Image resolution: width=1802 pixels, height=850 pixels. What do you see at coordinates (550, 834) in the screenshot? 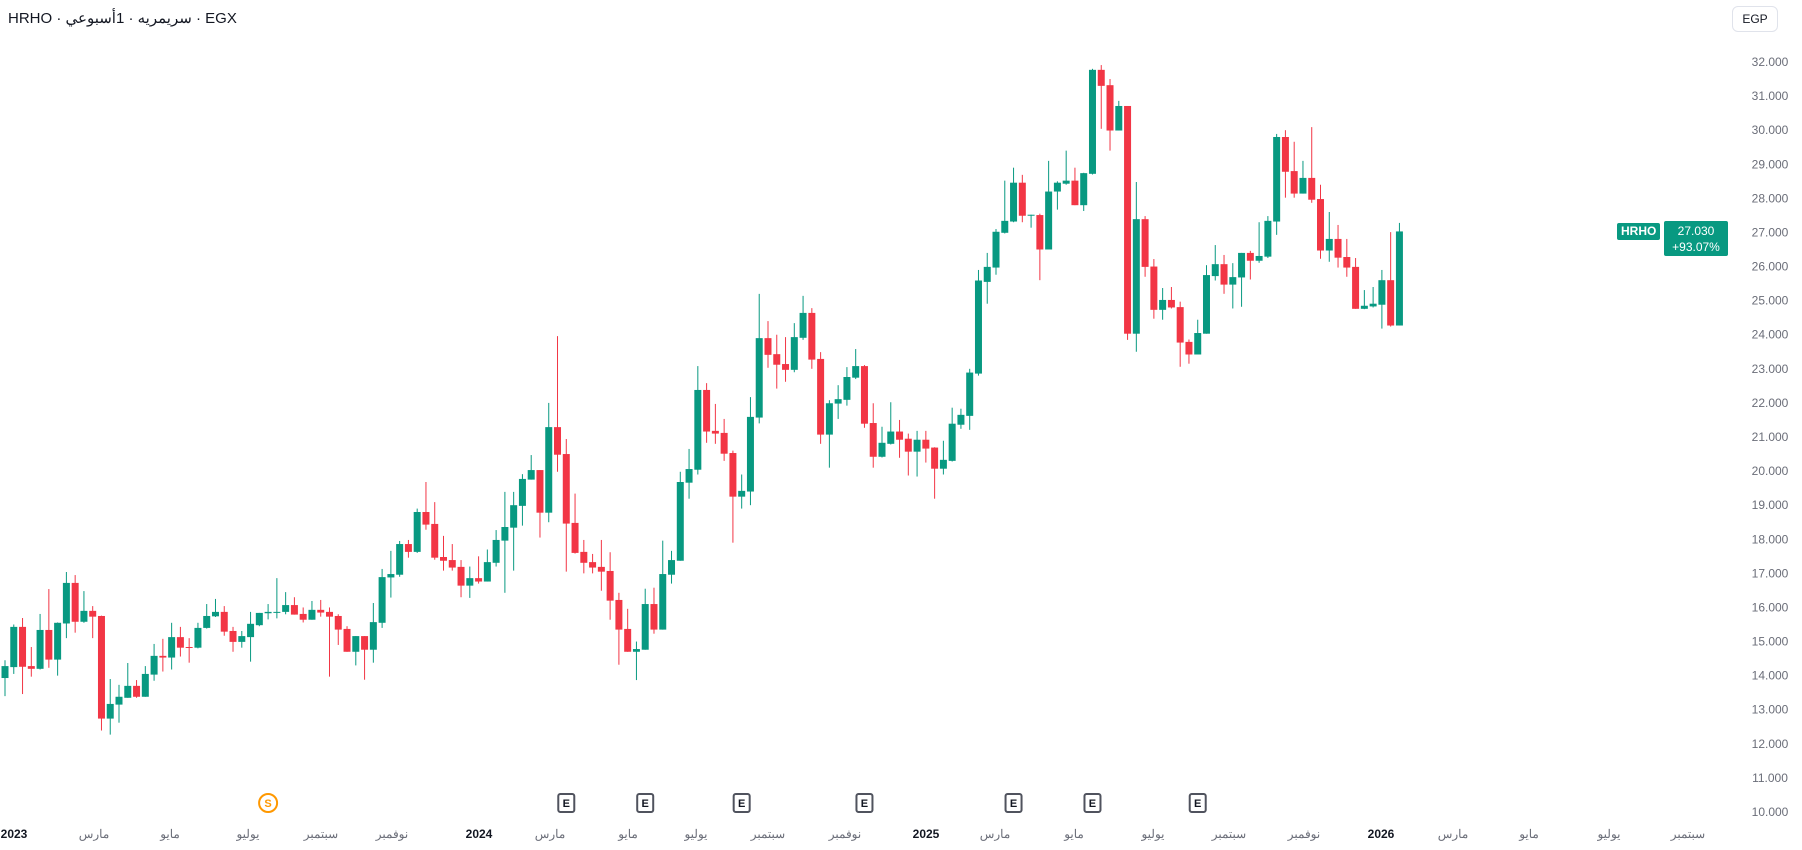
I see `time-tick-label: مارس` at bounding box center [550, 834].